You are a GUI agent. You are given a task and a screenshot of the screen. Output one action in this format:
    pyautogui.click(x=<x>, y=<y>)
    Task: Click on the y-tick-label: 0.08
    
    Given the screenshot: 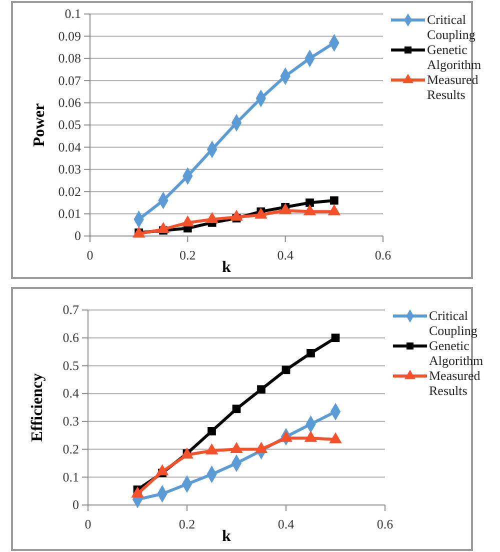 What is the action you would take?
    pyautogui.click(x=69, y=58)
    